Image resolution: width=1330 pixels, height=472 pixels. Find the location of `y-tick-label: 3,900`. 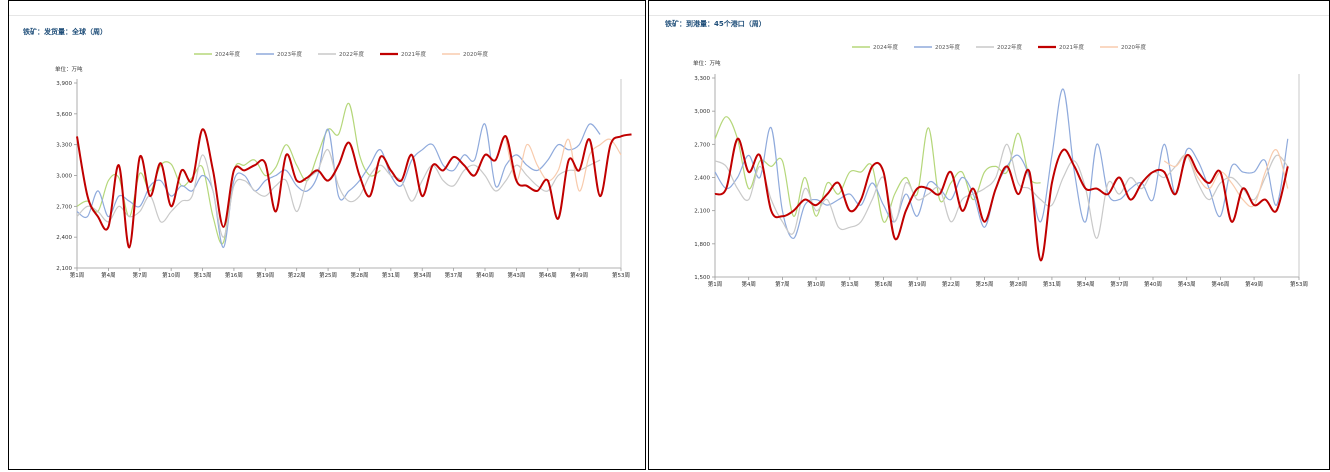

y-tick-label: 3,900 is located at coordinates (64, 84).